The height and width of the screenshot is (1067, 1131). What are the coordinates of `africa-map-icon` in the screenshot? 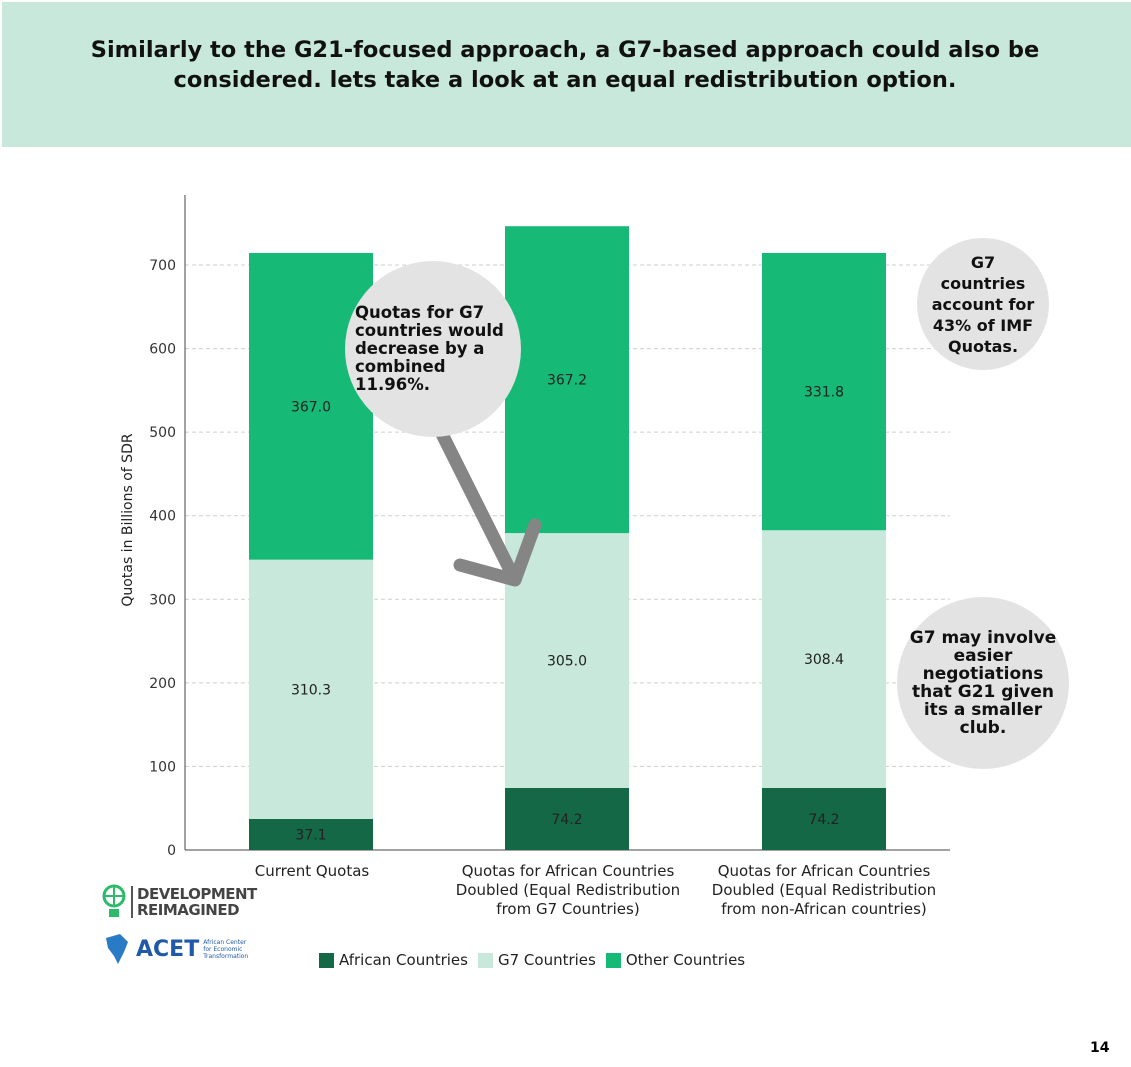 It's located at (117, 949).